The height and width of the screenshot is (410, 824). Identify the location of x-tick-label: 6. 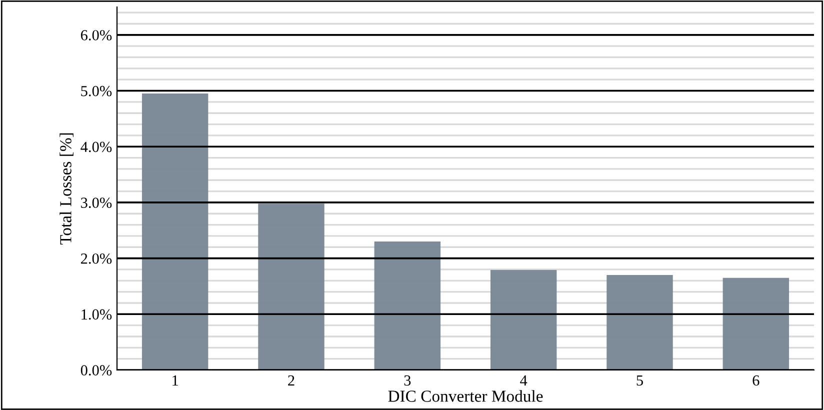
(756, 380).